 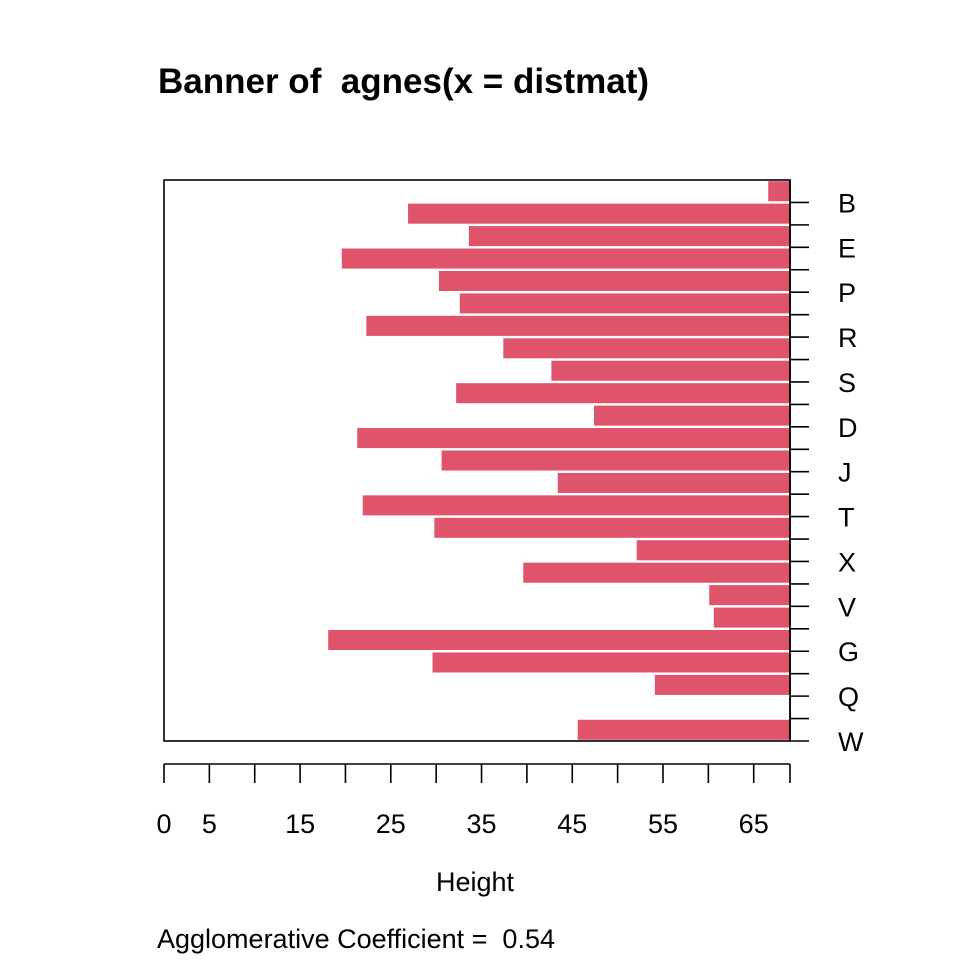 What do you see at coordinates (475, 882) in the screenshot?
I see `x-axis-label: Height` at bounding box center [475, 882].